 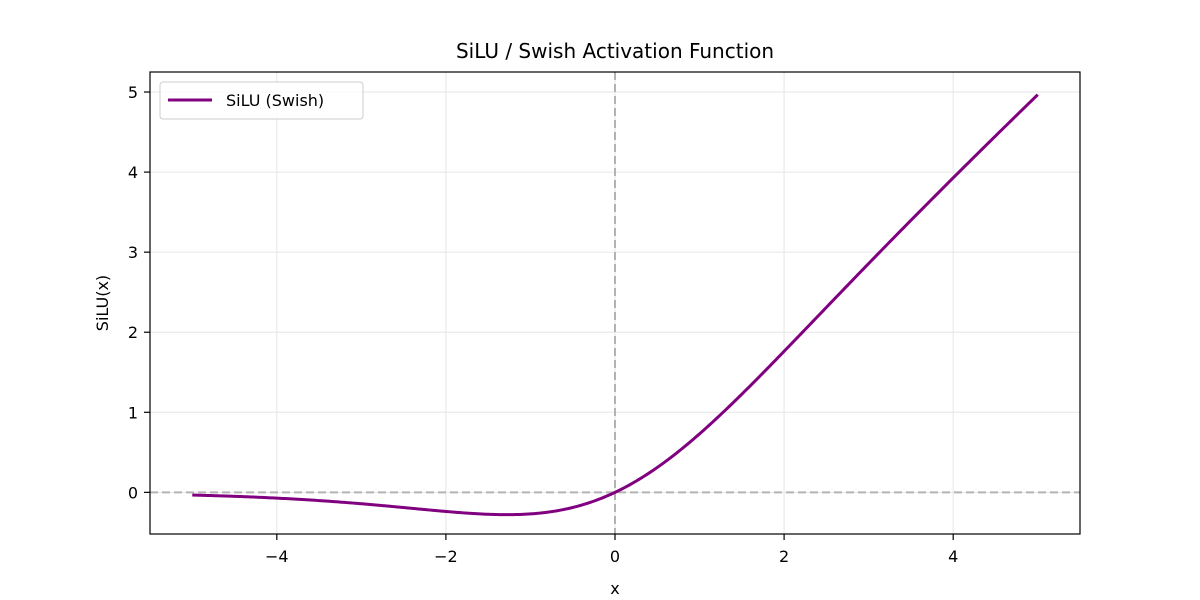 What do you see at coordinates (615, 556) in the screenshot?
I see `x-tick-label: 0` at bounding box center [615, 556].